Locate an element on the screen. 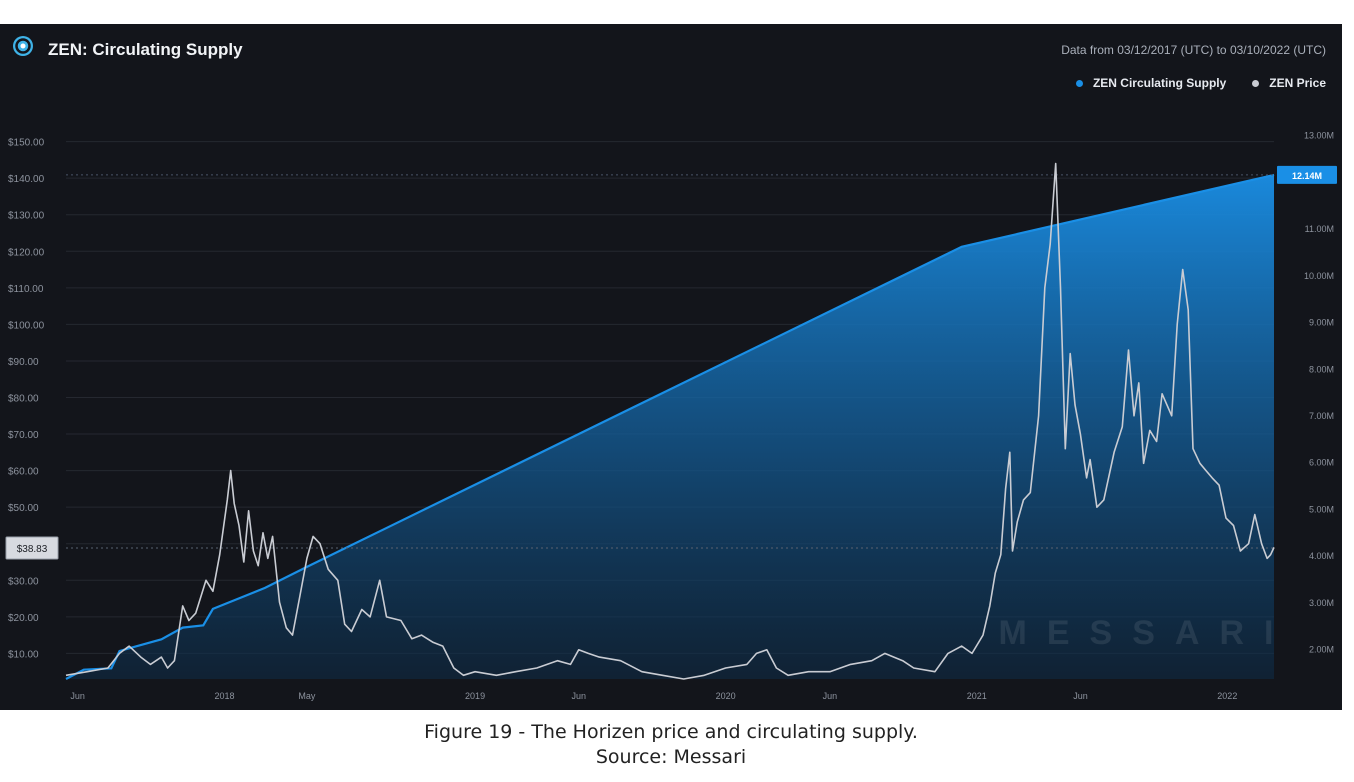 Image resolution: width=1354 pixels, height=782 pixels. y-left-tick-label: $110.00 is located at coordinates (26, 289).